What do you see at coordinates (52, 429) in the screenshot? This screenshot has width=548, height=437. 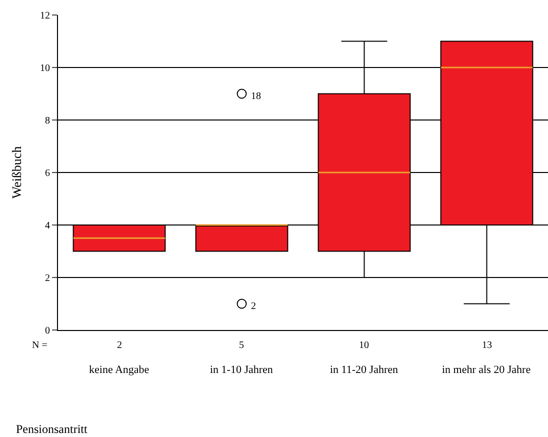 I see `x-axis-title: Pensionsantritt` at bounding box center [52, 429].